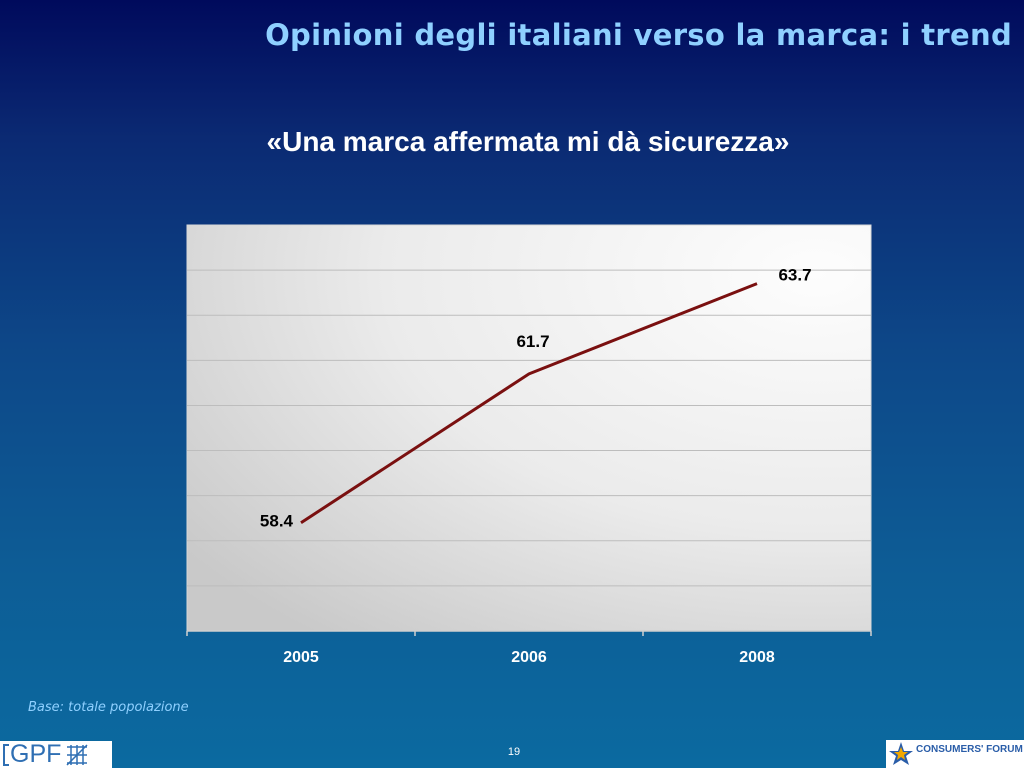  I want to click on data-label: 63.7, so click(794, 275).